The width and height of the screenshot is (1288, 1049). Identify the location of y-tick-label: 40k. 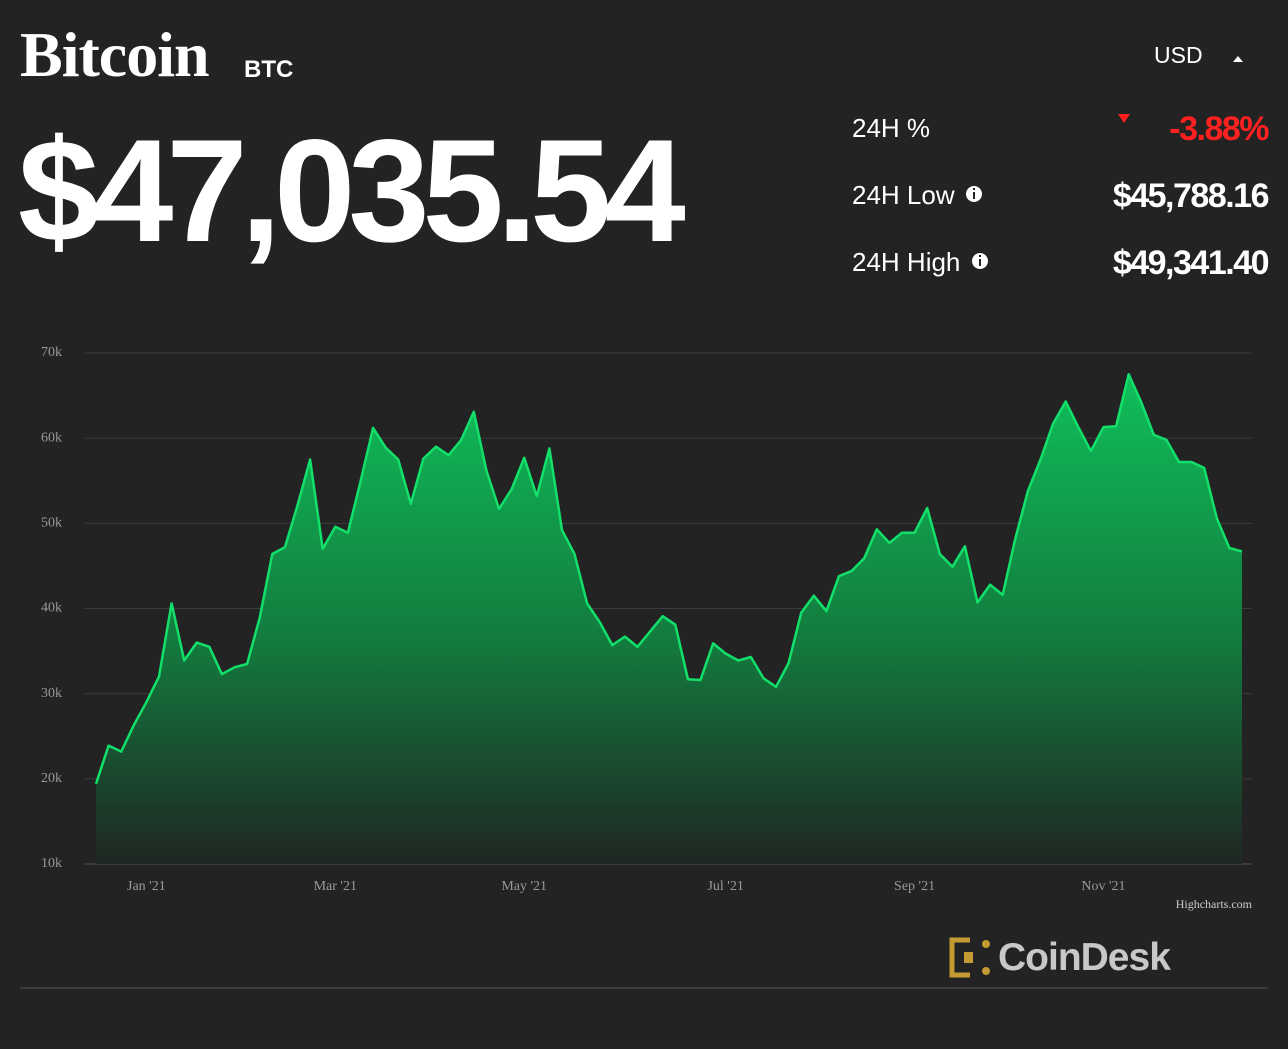
(51, 608).